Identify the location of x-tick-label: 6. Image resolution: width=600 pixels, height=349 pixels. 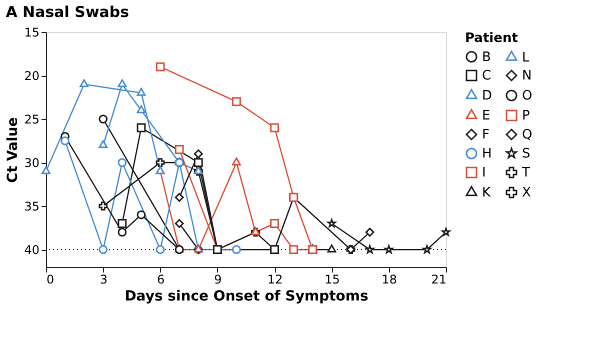
(160, 279).